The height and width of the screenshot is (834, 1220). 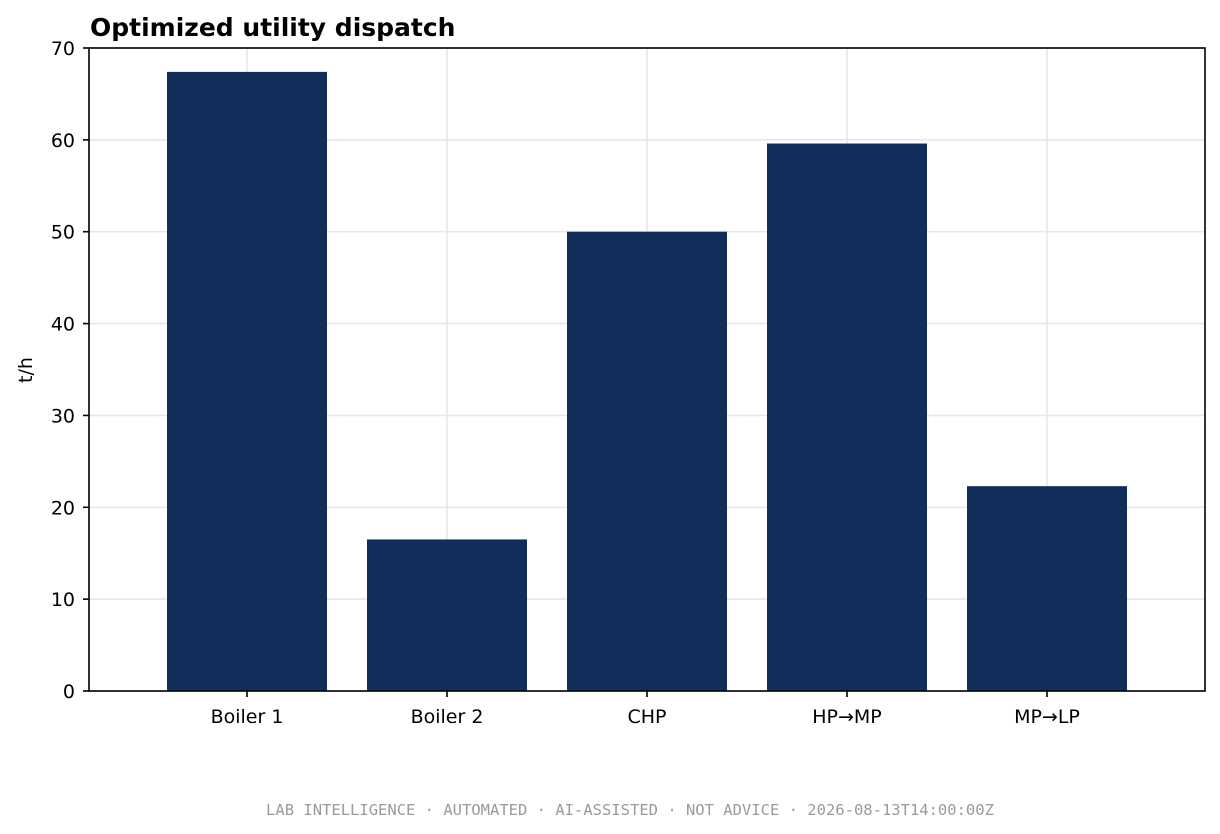 What do you see at coordinates (63, 325) in the screenshot?
I see `y-tick-label: 40` at bounding box center [63, 325].